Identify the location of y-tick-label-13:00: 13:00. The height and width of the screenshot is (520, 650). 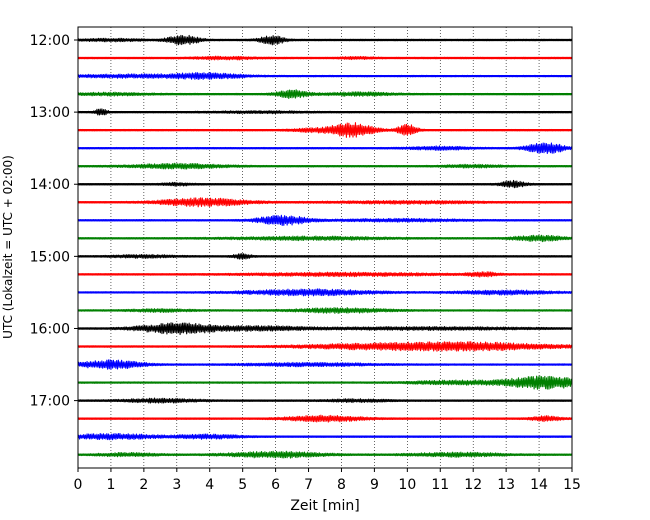
(50, 113).